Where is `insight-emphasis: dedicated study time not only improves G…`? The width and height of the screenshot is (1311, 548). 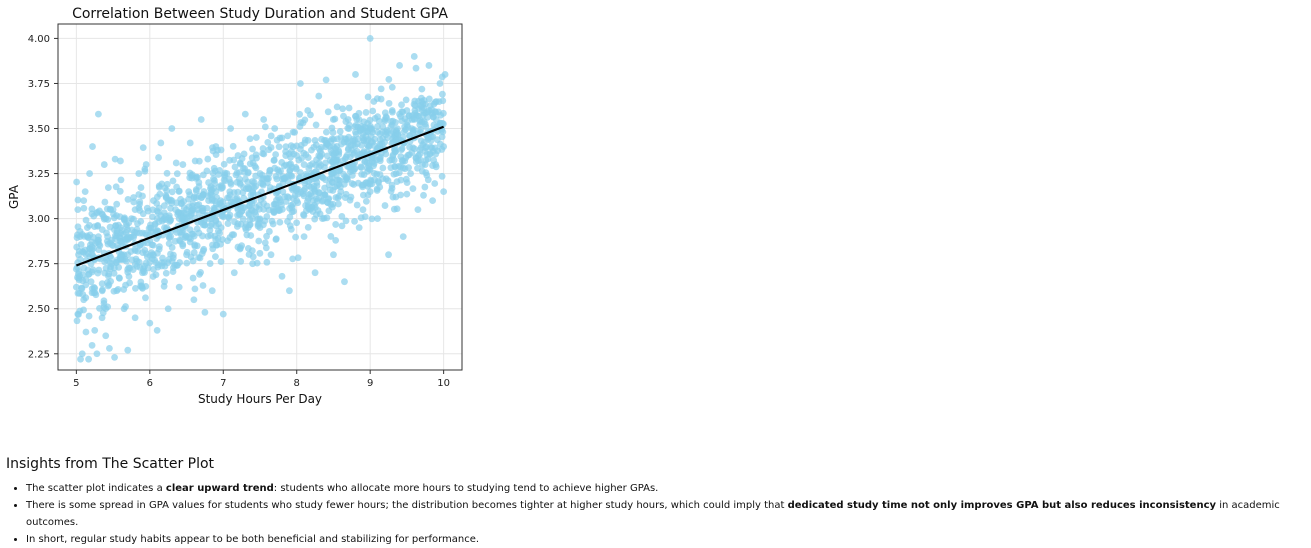
insight-emphasis: dedicated study time not only improves G… is located at coordinates (1002, 505).